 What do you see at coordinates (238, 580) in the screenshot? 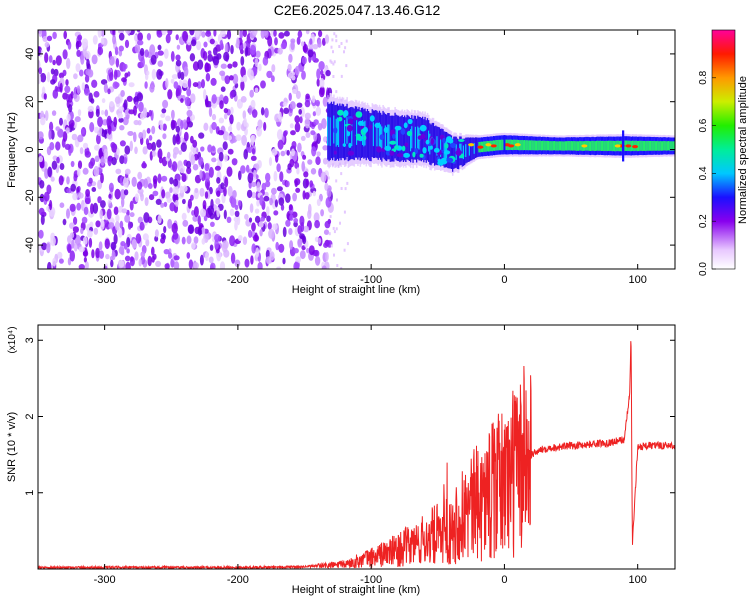
I see `x-tick-label: -200` at bounding box center [238, 580].